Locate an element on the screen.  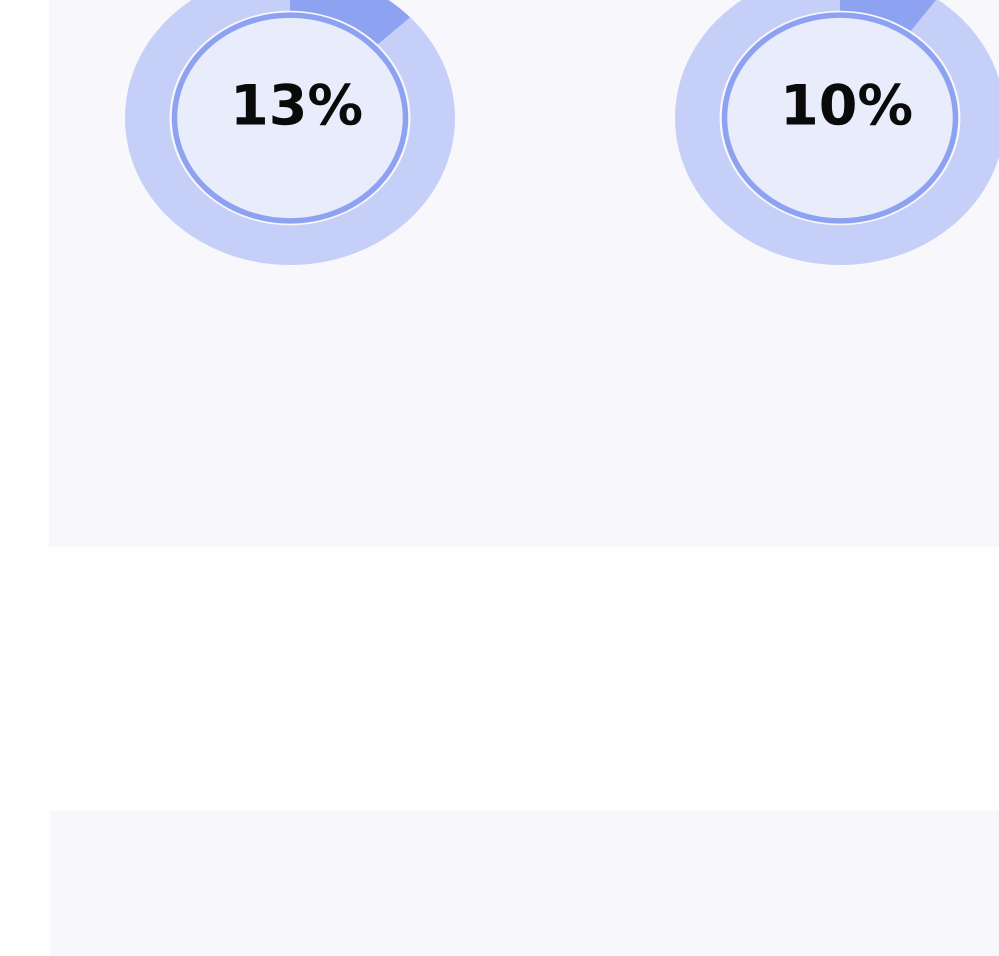
data-label: 10% is located at coordinates (849, 104).